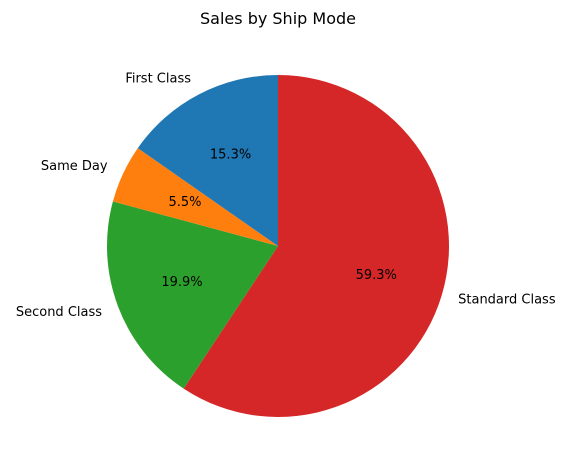  What do you see at coordinates (158, 79) in the screenshot?
I see `category-label-first-class: First Class` at bounding box center [158, 79].